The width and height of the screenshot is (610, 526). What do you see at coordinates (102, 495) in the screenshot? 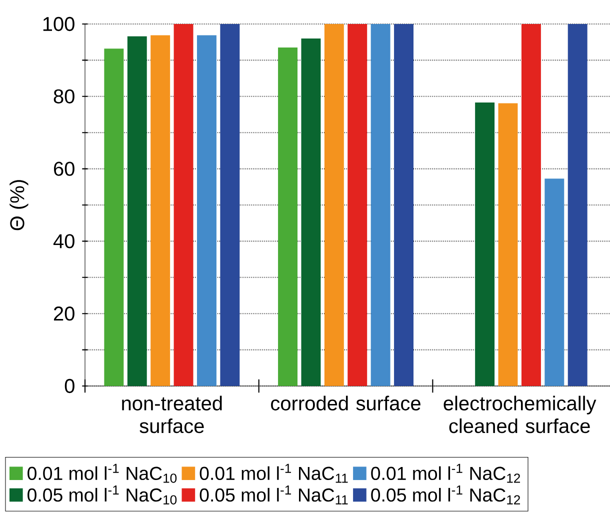
I see `legend-label: 0.05 mol l$^{-1}$ NaC$_{10}$` at bounding box center [102, 495].